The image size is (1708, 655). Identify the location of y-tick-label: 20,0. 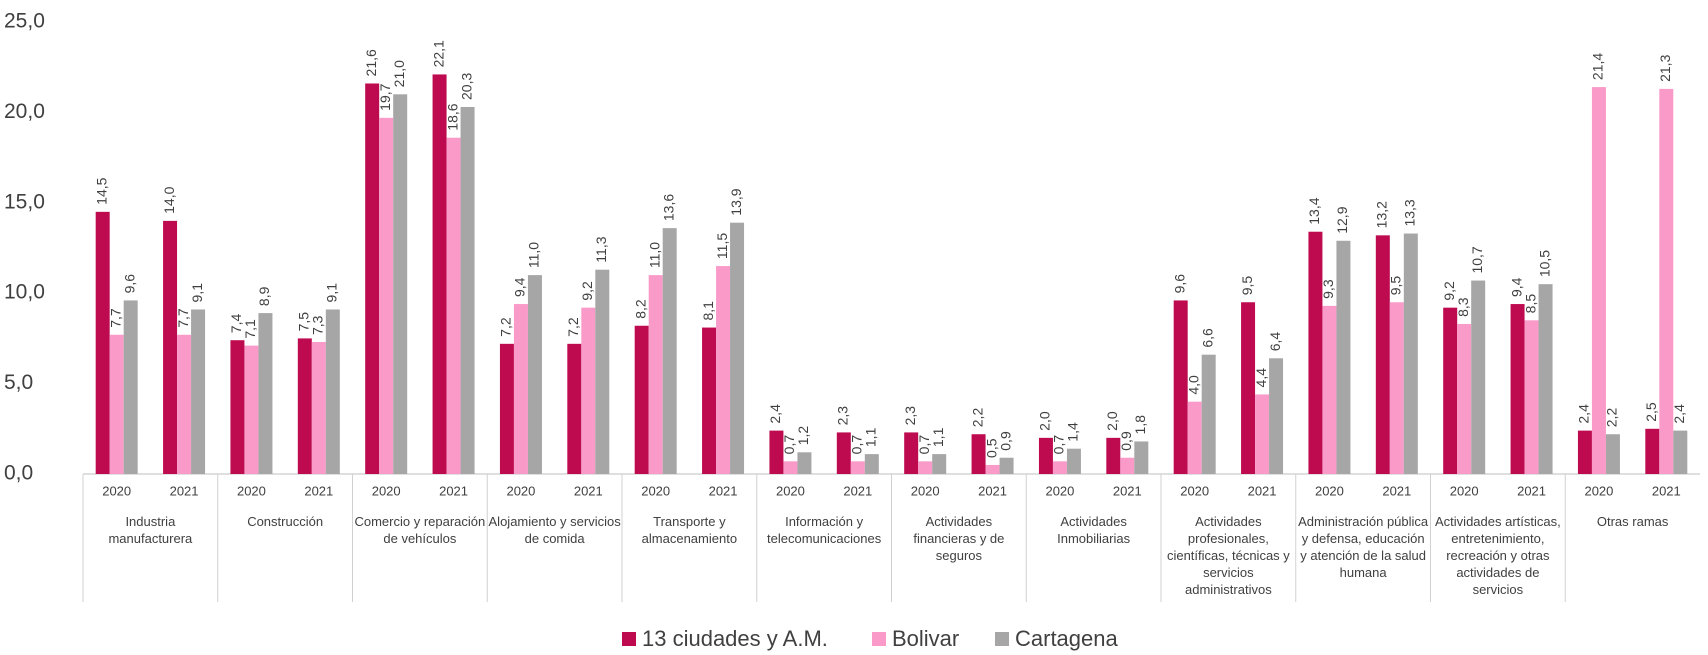
(24, 111).